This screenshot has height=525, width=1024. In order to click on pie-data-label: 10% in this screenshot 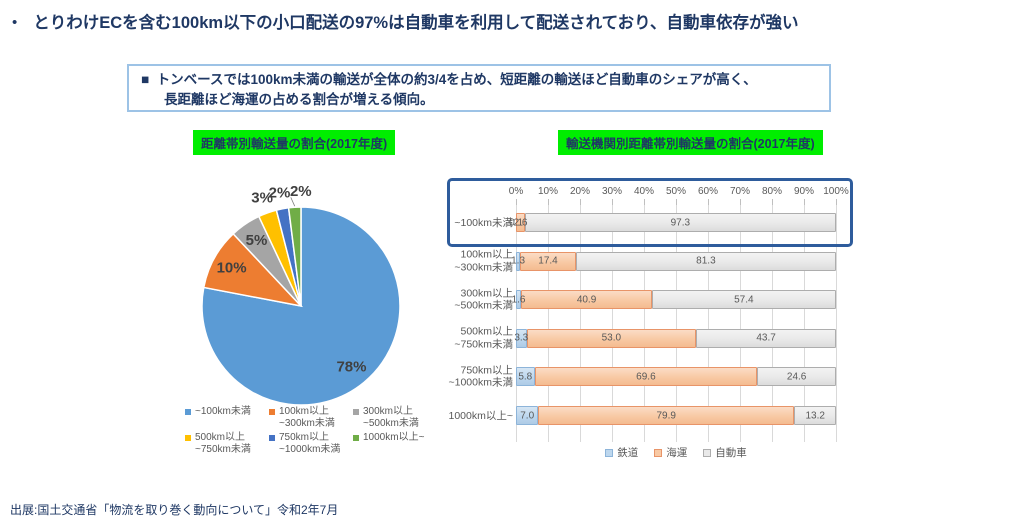, I will do `click(232, 267)`.